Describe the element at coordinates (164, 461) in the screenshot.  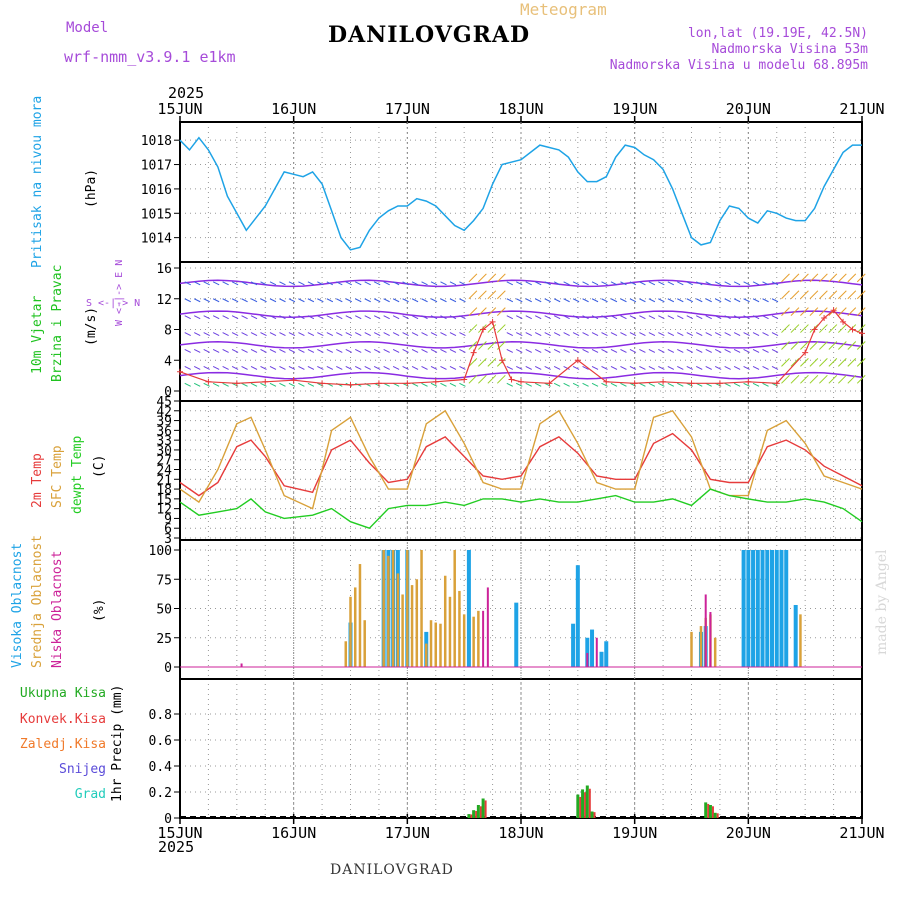
I see `y-tick-label: 27` at that location.